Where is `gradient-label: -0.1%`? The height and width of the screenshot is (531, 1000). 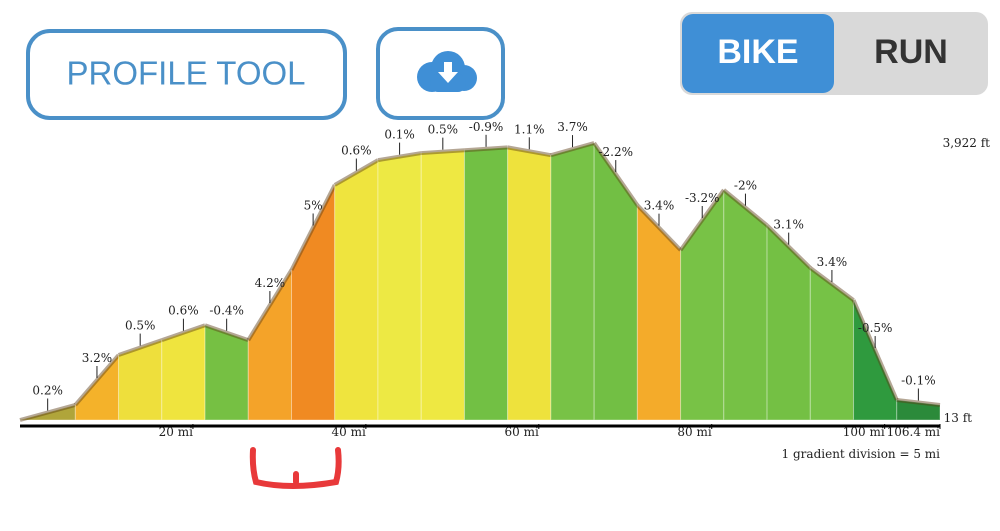 gradient-label: -0.1% is located at coordinates (918, 380).